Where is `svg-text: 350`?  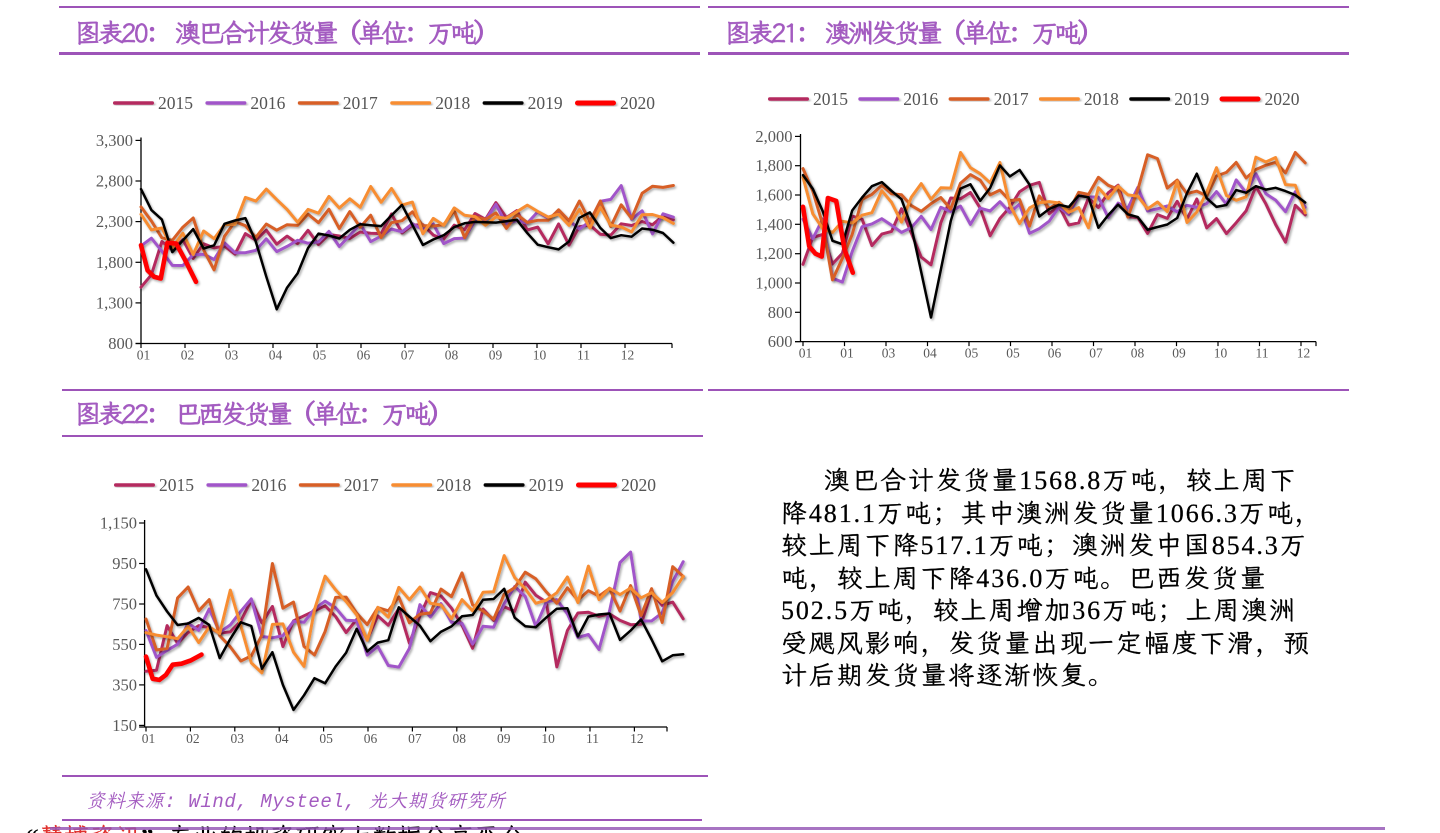
svg-text: 350 is located at coordinates (124, 684).